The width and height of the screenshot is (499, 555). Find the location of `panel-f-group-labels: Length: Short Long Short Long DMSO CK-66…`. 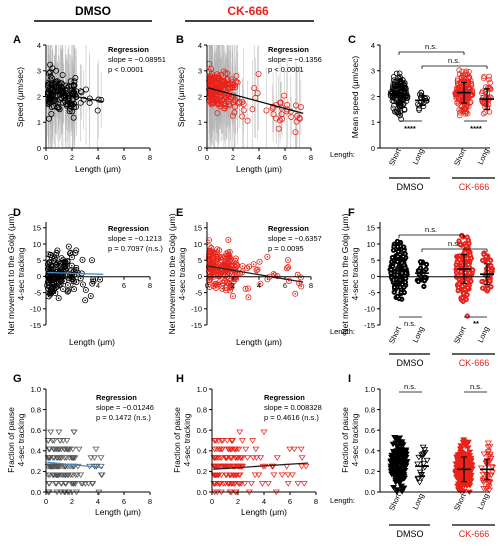

panel-f-group-labels: Length: Short Long Short Long DMSO CK-66… is located at coordinates (412, 346).